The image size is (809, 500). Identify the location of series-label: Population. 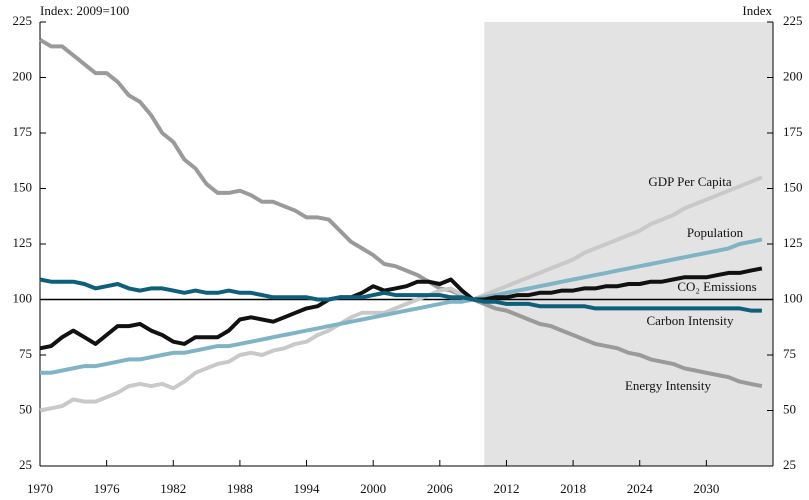
(715, 232).